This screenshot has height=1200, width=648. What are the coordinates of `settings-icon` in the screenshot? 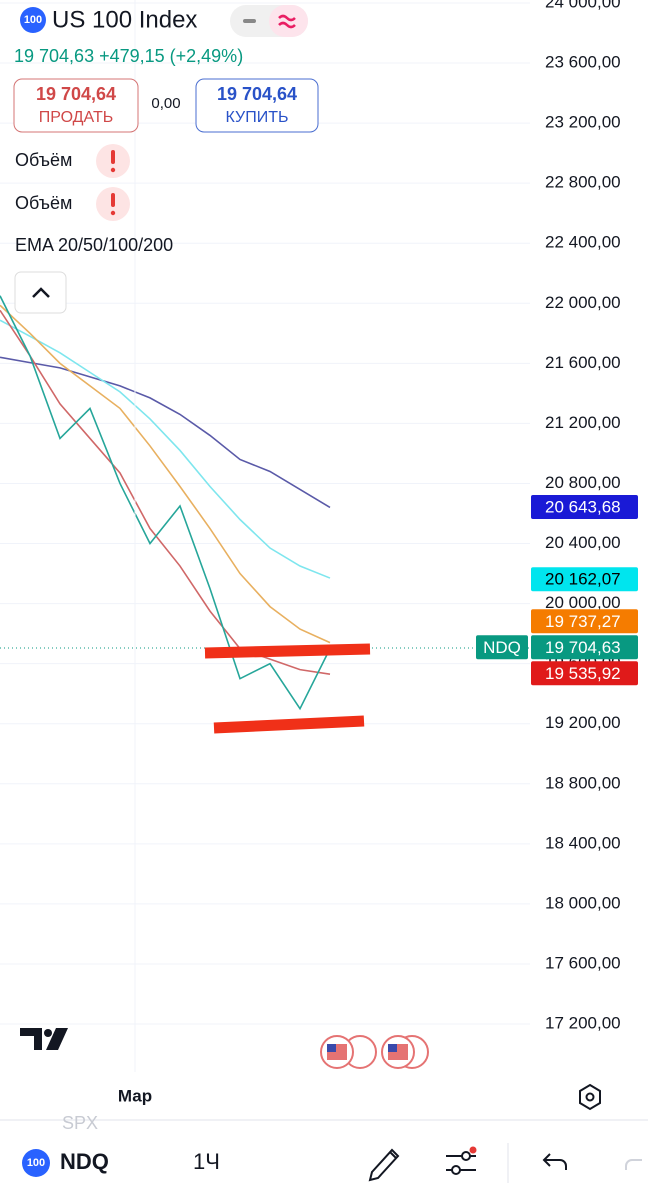 It's located at (590, 1097).